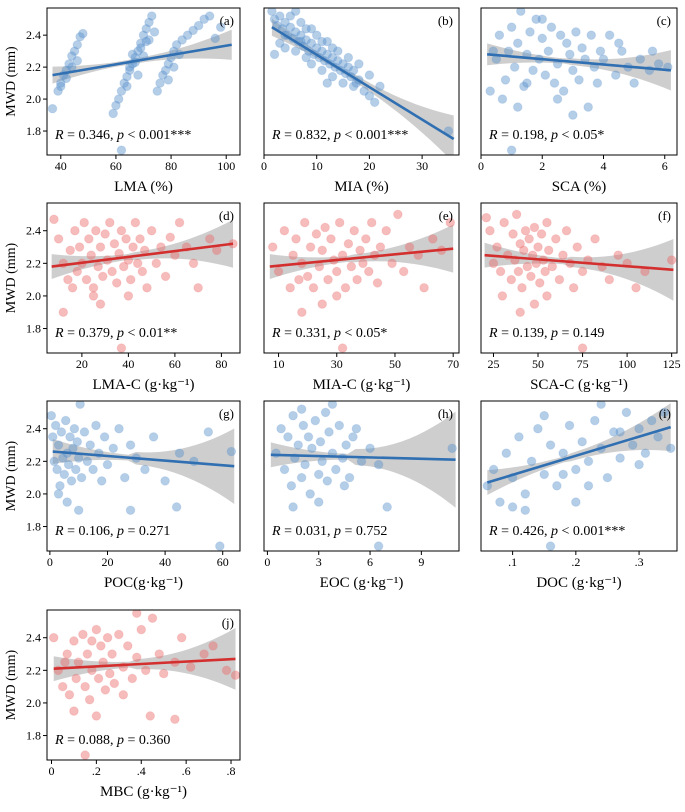 Image resolution: width=685 pixels, height=812 pixels. What do you see at coordinates (307, 135) in the screenshot?
I see `stat-r-value: = 0.832,` at bounding box center [307, 135].